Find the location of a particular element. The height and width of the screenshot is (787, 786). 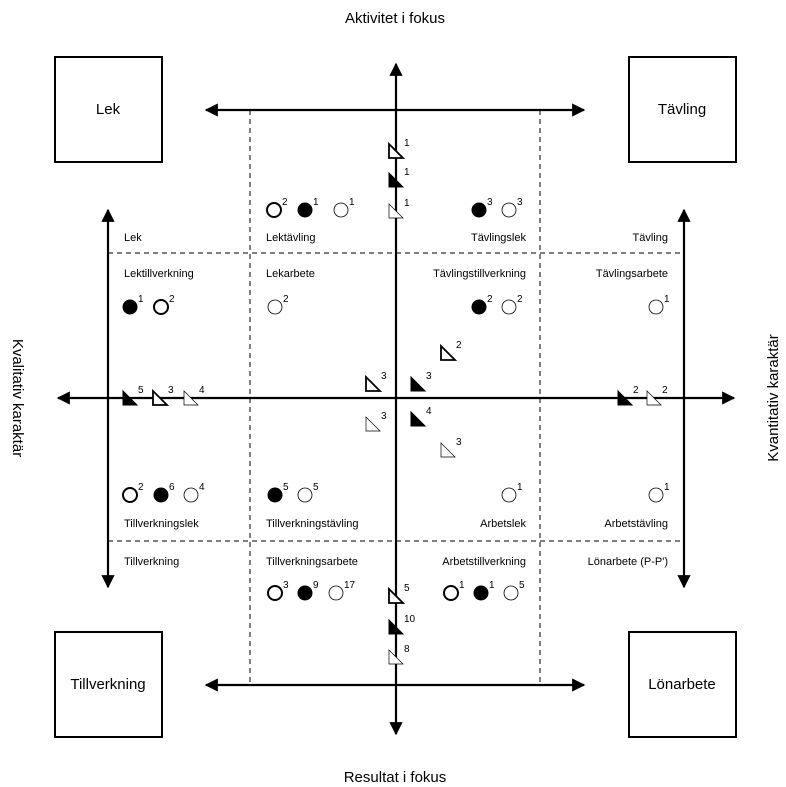

region-label-tillverkning: Tillverkning is located at coordinates (151, 562).